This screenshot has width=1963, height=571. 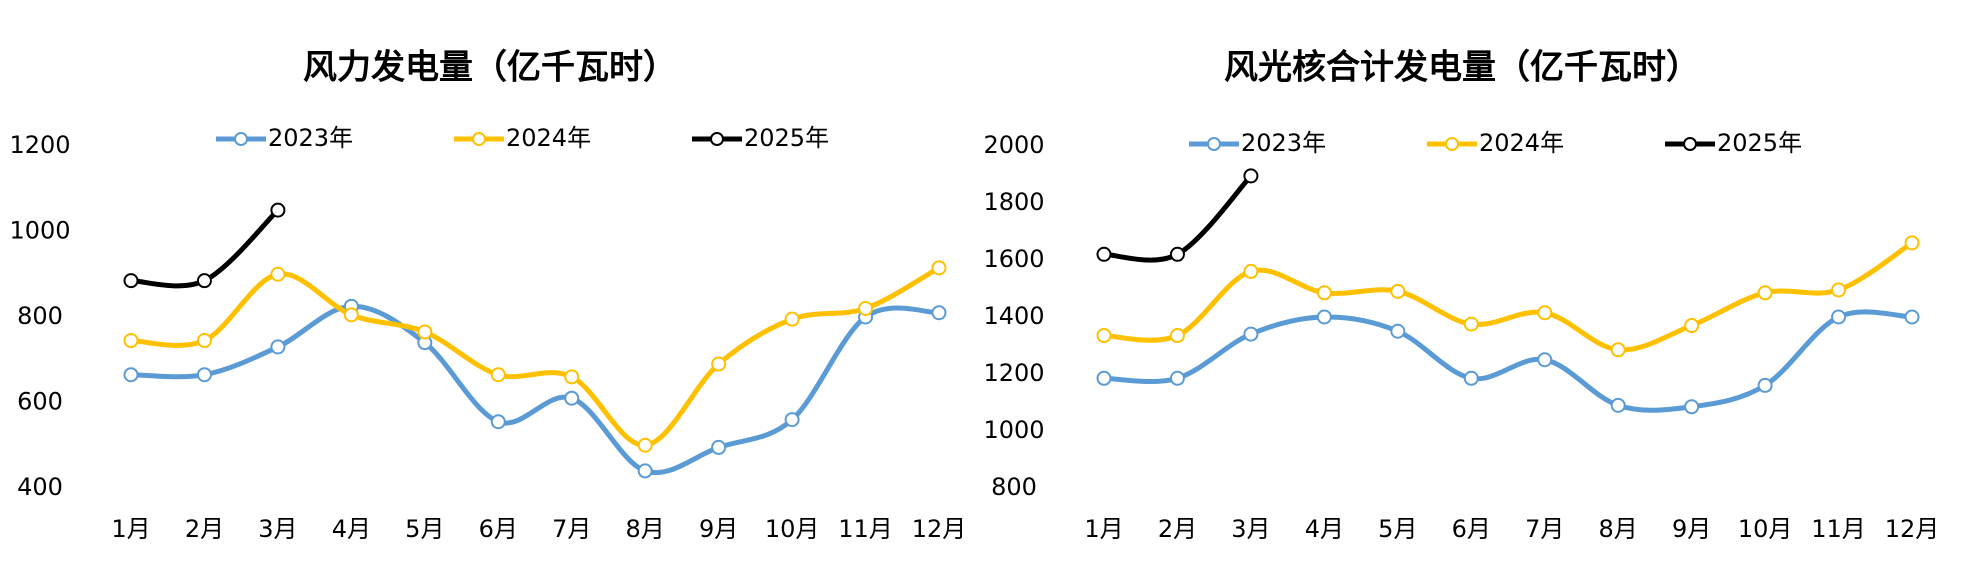 I want to click on y-tick-label: 2000, so click(x=1013, y=145).